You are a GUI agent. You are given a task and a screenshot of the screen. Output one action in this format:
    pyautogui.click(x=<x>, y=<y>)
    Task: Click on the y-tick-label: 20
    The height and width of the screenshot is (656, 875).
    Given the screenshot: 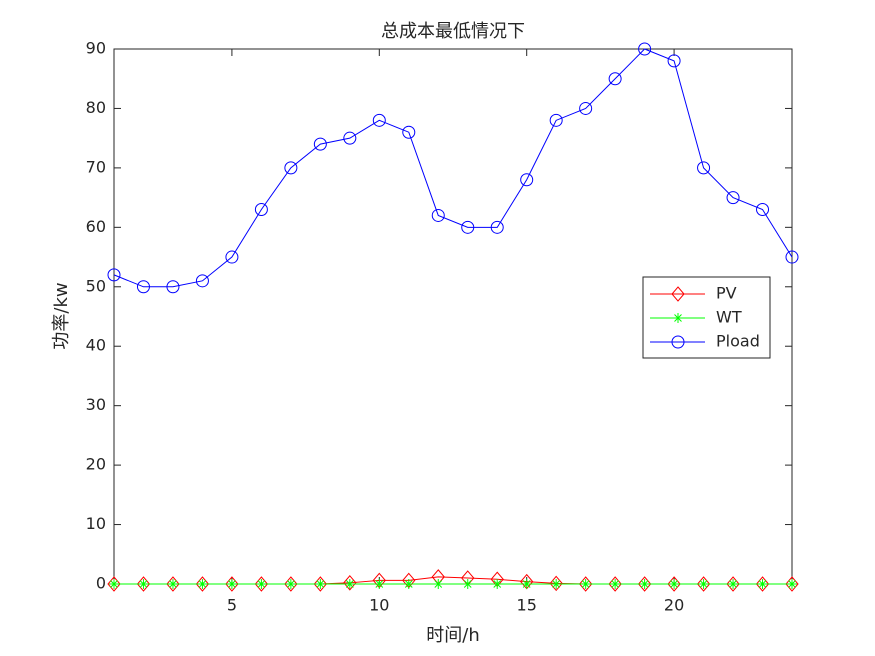 What is the action you would take?
    pyautogui.click(x=96, y=464)
    